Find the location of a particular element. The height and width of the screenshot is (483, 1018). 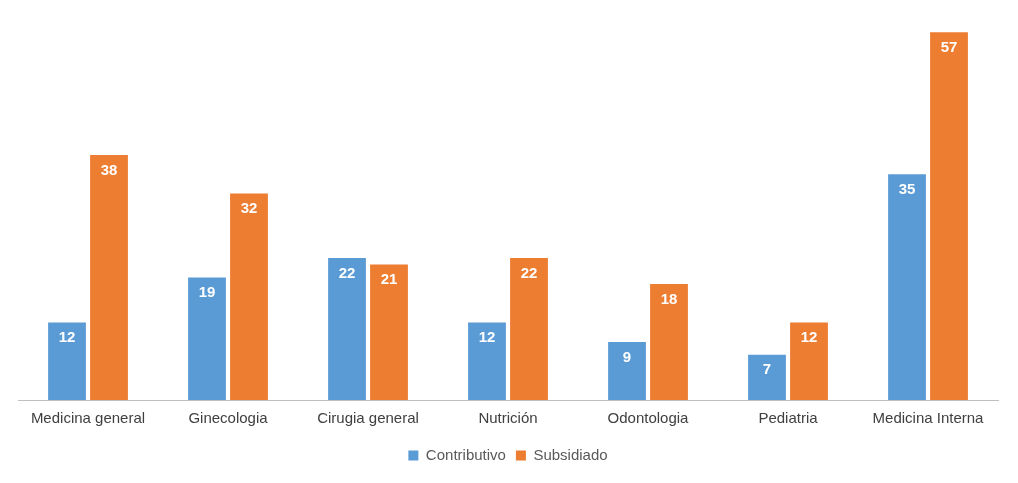

data-label: 21 is located at coordinates (389, 279).